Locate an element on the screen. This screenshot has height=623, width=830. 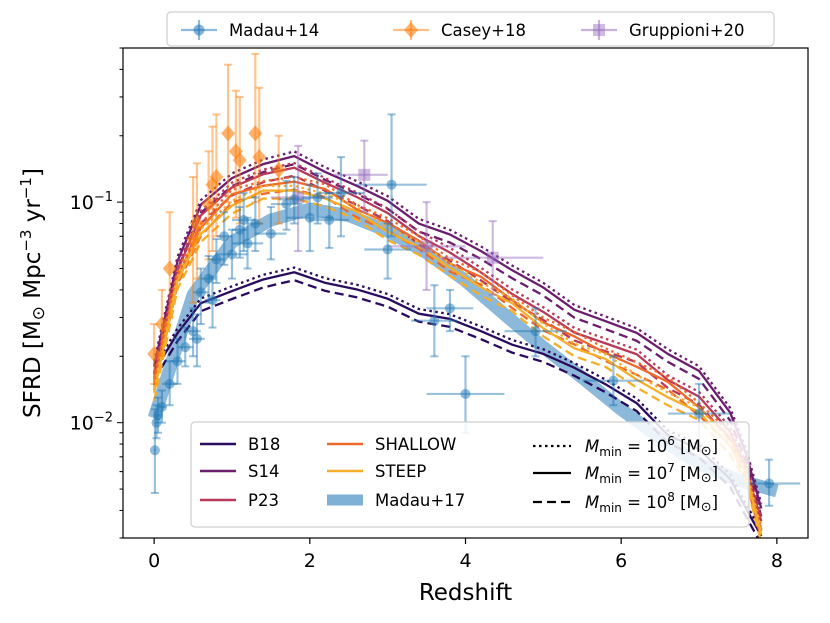
model-legend-label: SHALLOW is located at coordinates (415, 444).